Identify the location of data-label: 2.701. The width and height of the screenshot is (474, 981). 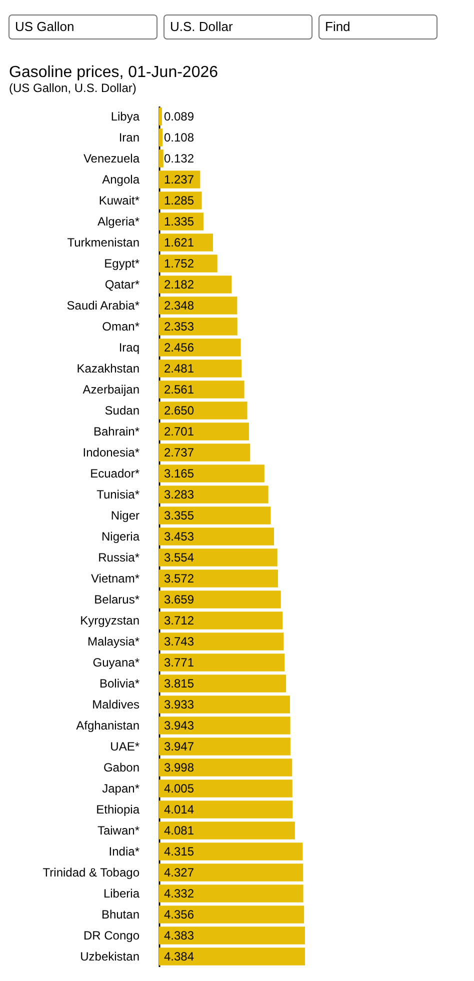
(179, 431).